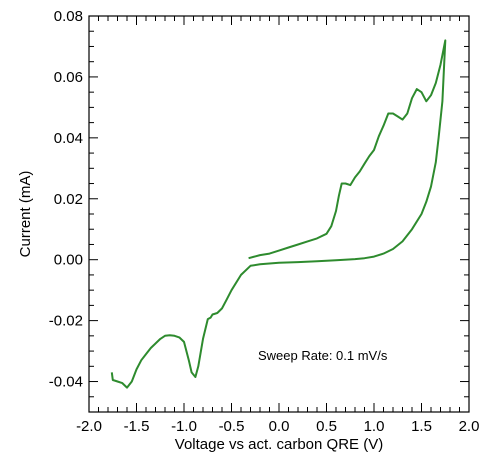  I want to click on y-tick-label: -0.02, so click(66, 321).